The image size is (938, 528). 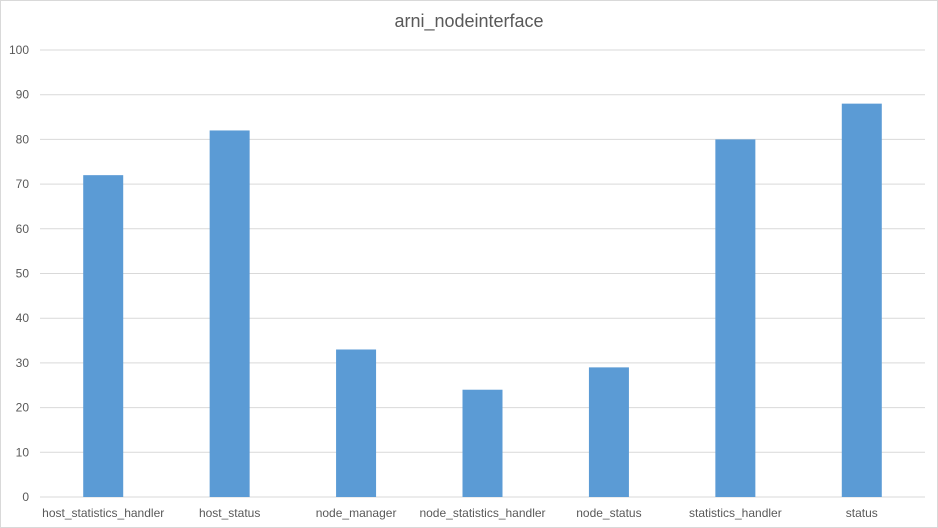 What do you see at coordinates (482, 513) in the screenshot?
I see `x-tick-label: node_statistics_handler` at bounding box center [482, 513].